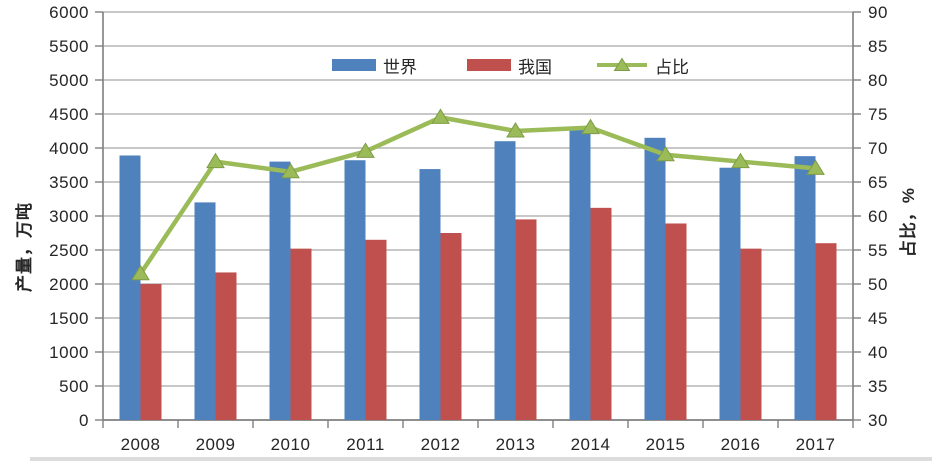 This screenshot has height=463, width=932. I want to click on x-category-label: 2009, so click(216, 444).